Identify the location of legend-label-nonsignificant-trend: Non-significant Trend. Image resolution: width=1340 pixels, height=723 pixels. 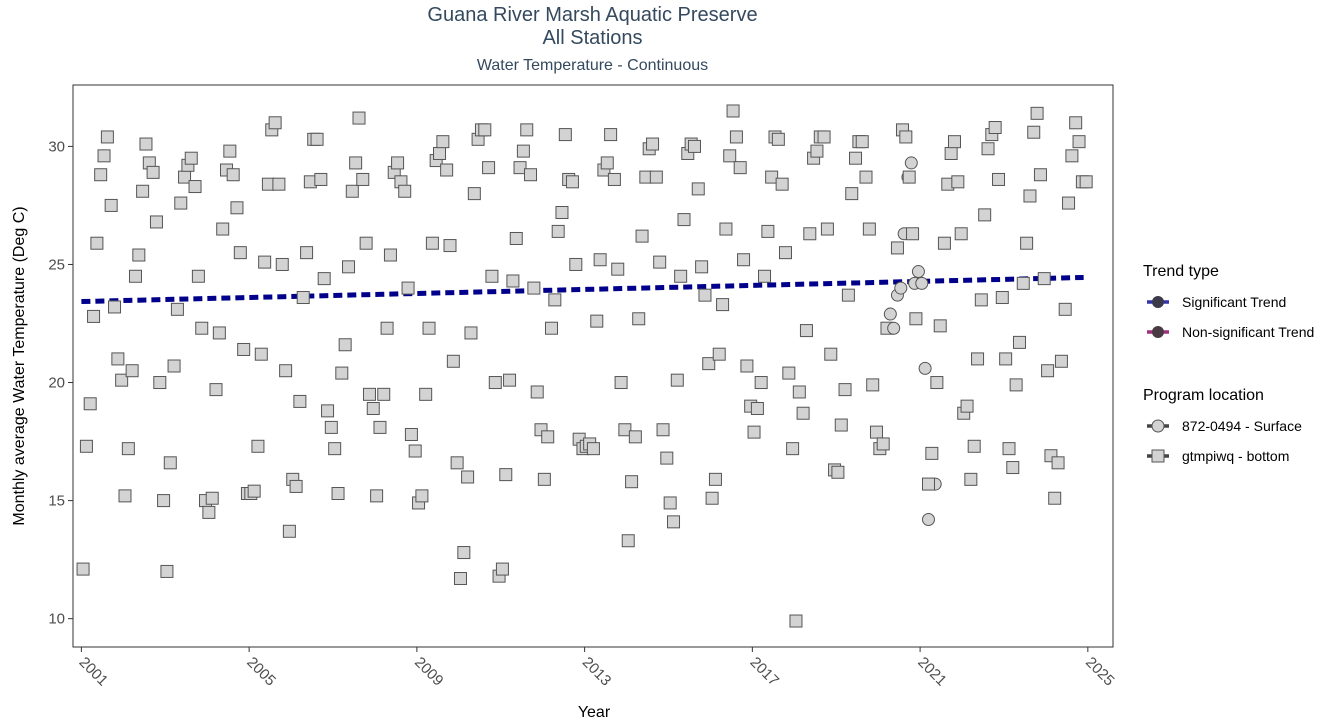
(1248, 332).